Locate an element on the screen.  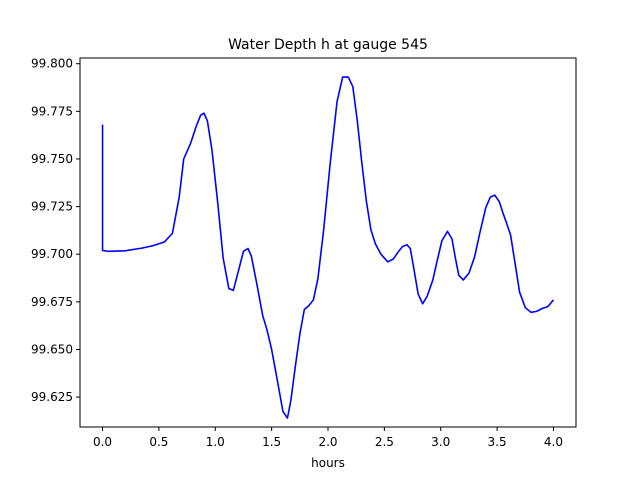
x-tick-label: 4.0 is located at coordinates (553, 442).